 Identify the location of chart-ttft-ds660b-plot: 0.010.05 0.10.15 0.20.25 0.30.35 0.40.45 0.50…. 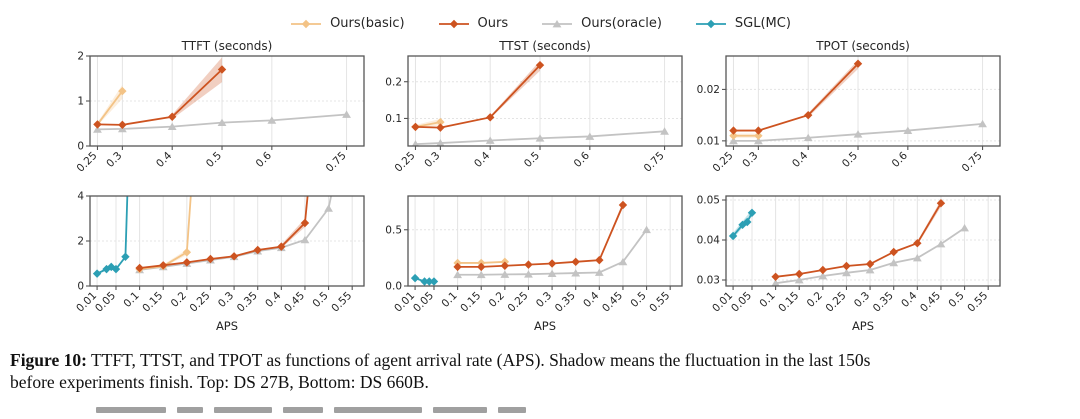
(219, 262).